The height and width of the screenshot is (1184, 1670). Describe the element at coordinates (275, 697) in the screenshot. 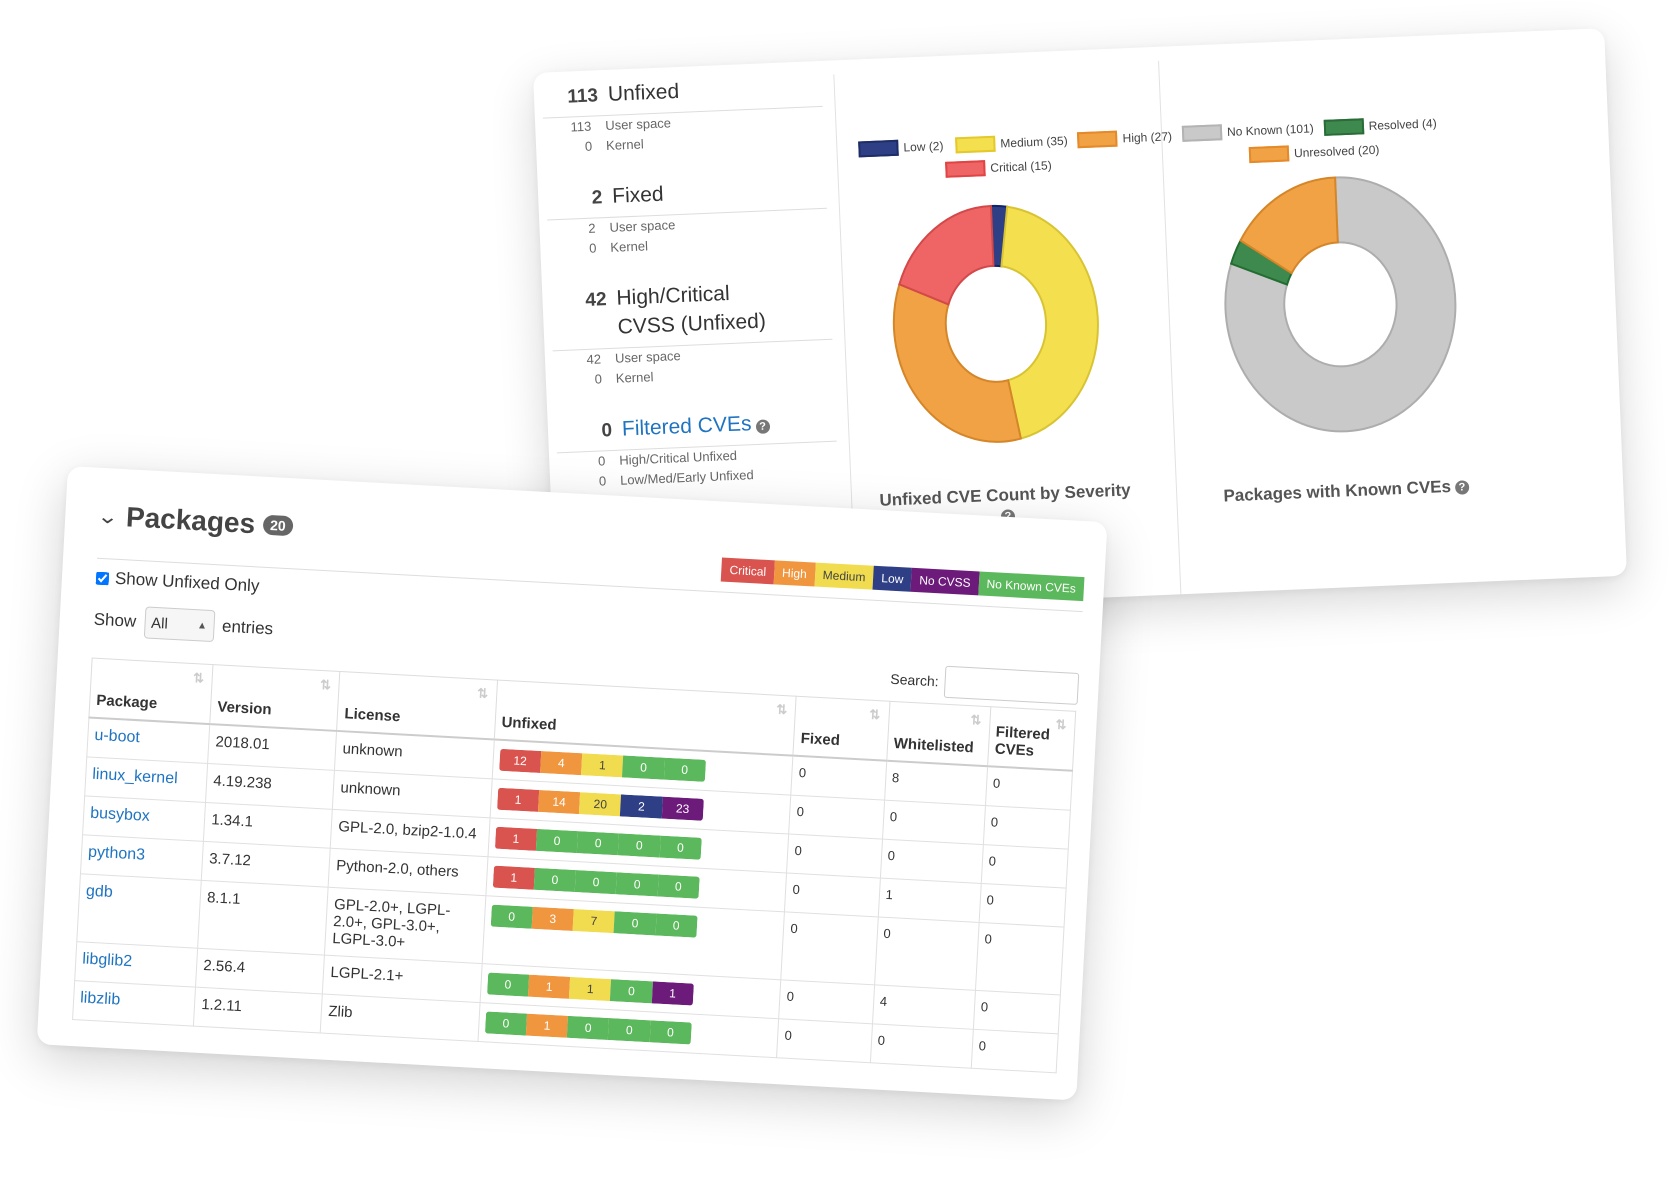

I see `column-header-version: Version ⇅` at that location.